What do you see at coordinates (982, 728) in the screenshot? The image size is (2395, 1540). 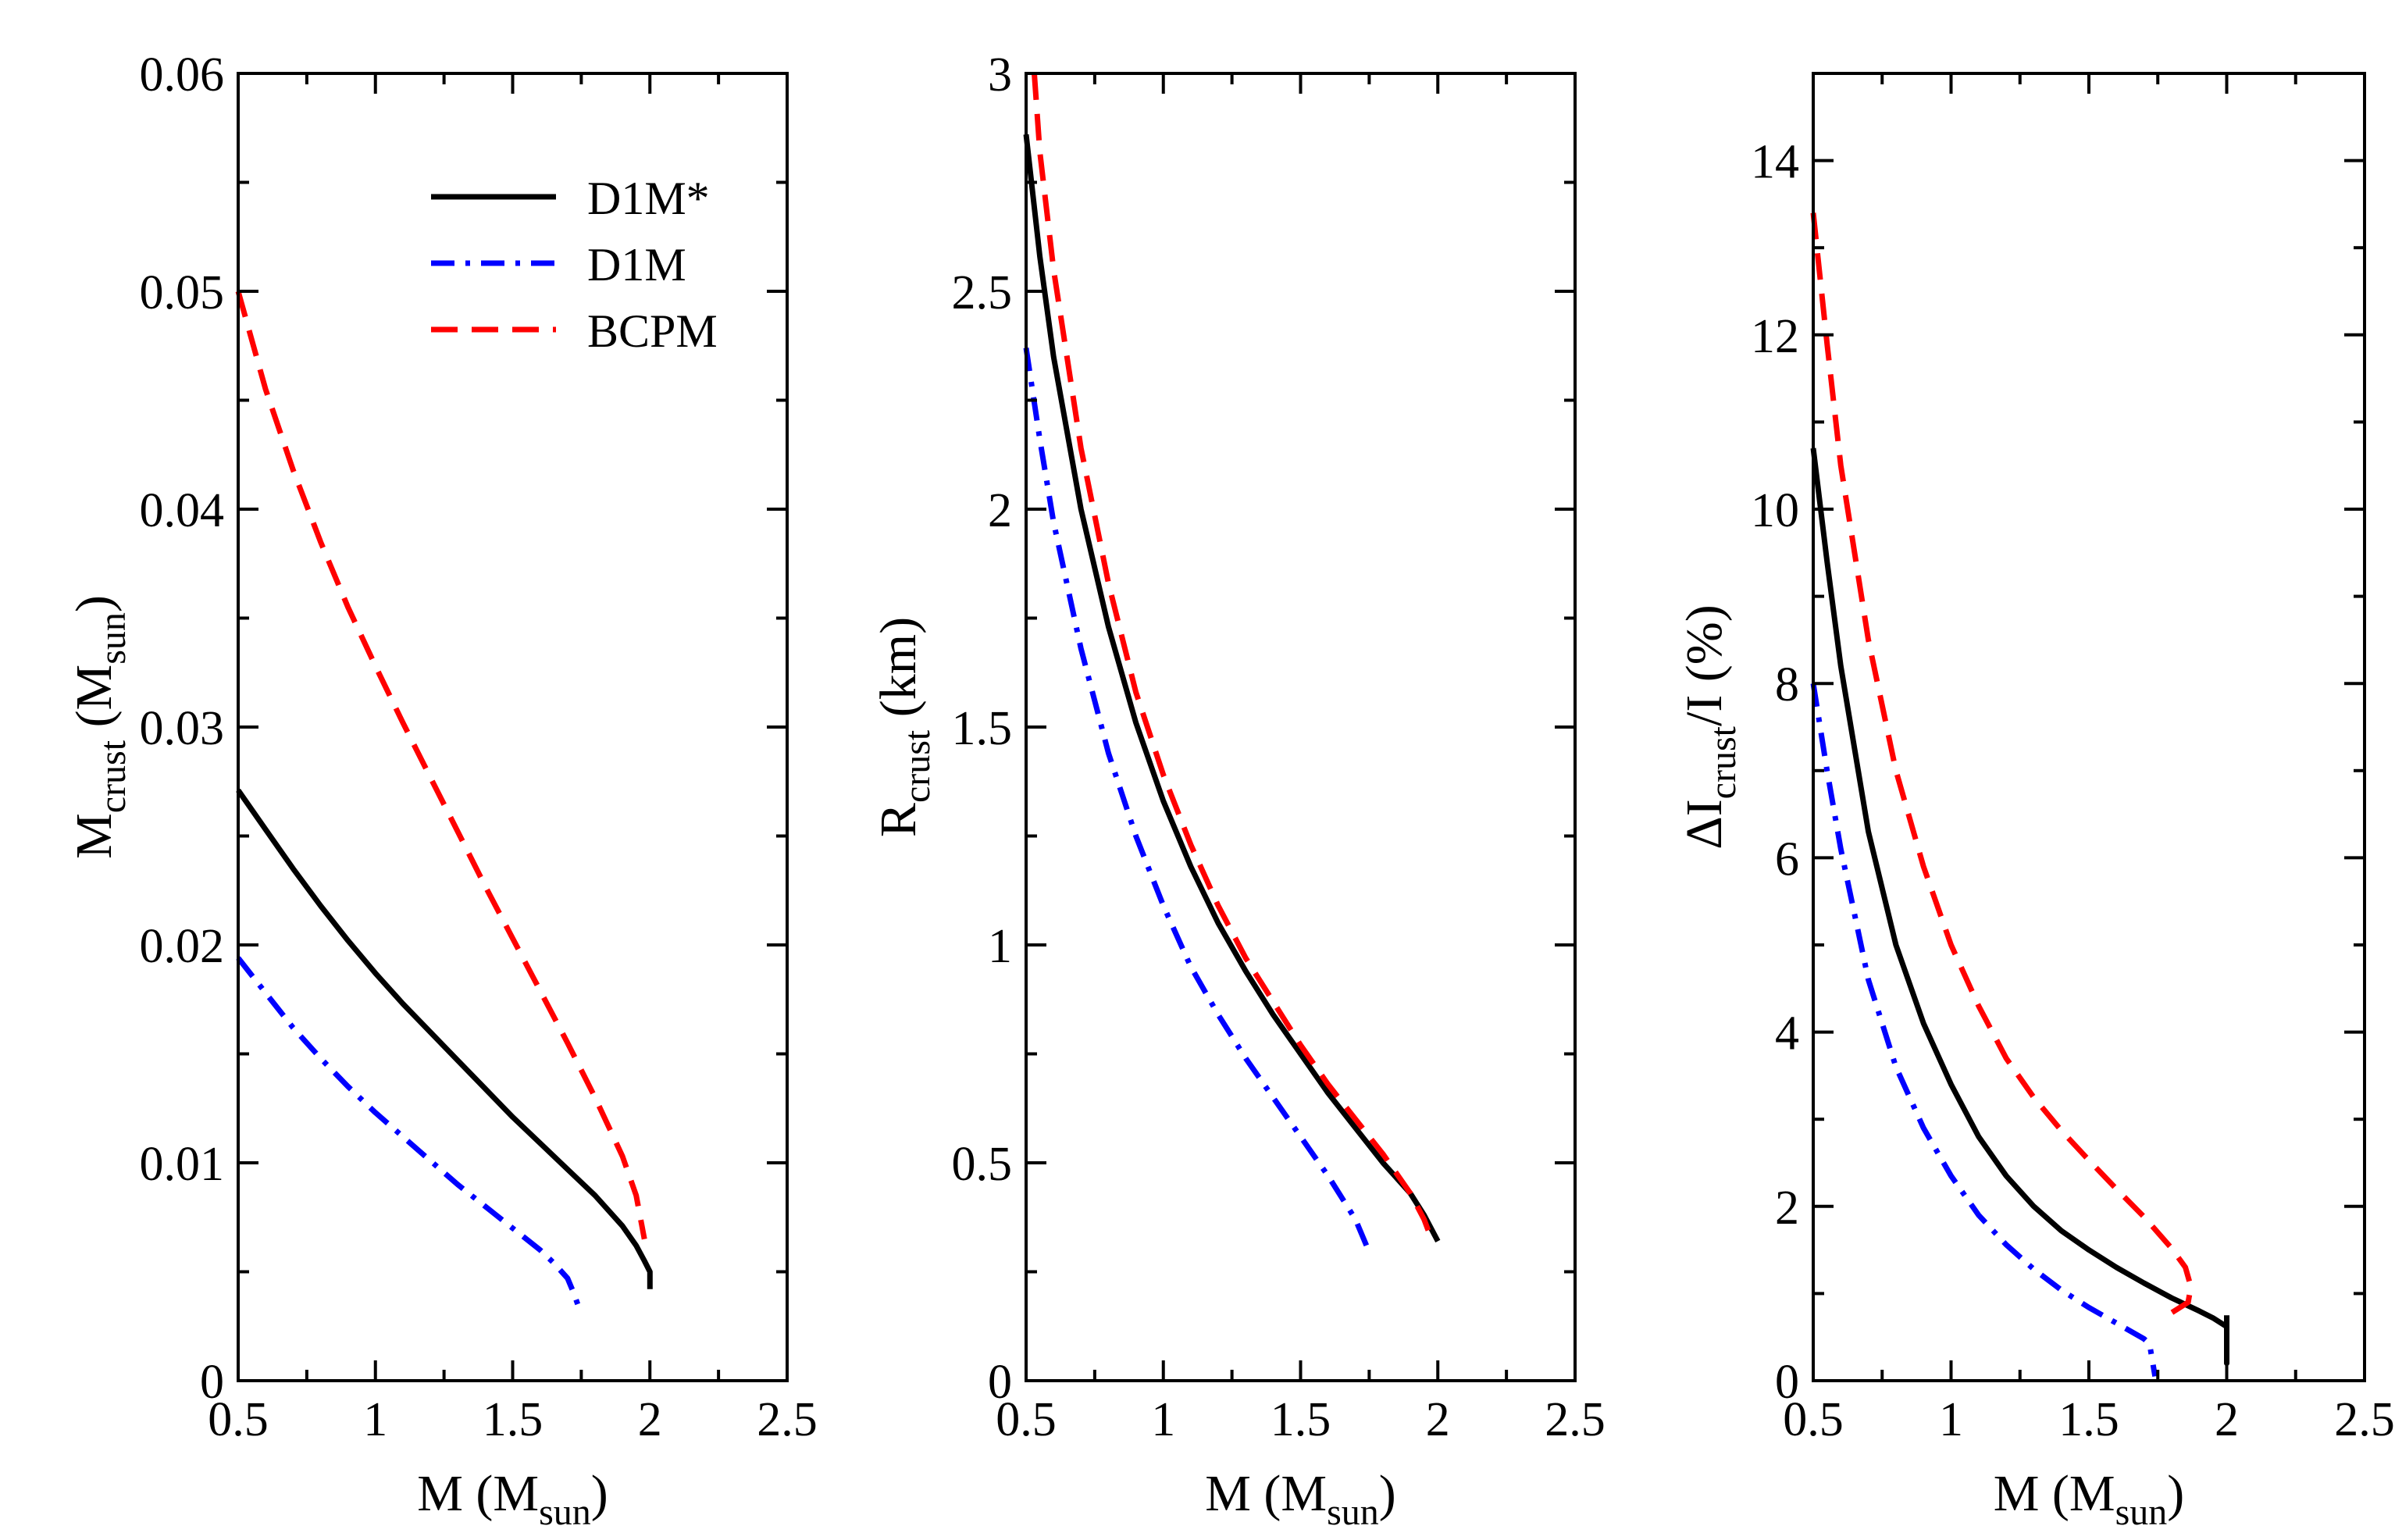 I see `y-tick-label: 1.5` at bounding box center [982, 728].